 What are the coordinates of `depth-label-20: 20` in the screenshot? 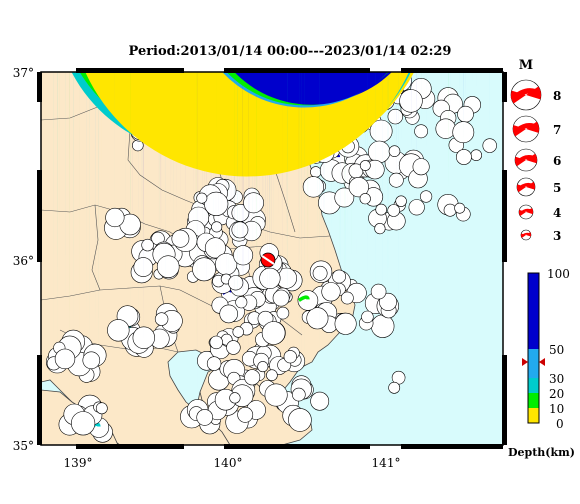 It's located at (556, 394).